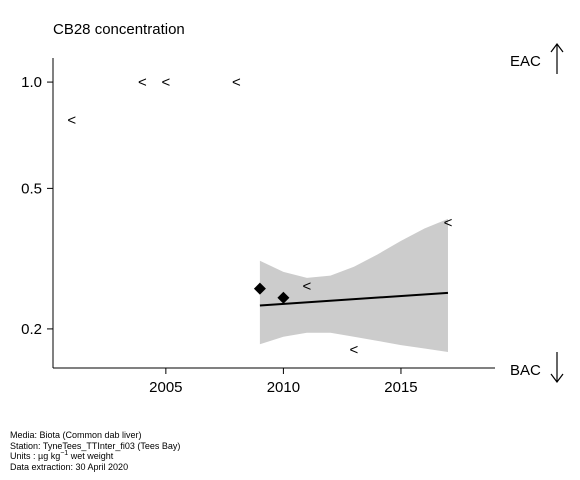  Describe the element at coordinates (91, 456) in the screenshot. I see `units-suffix: wet weight` at that location.